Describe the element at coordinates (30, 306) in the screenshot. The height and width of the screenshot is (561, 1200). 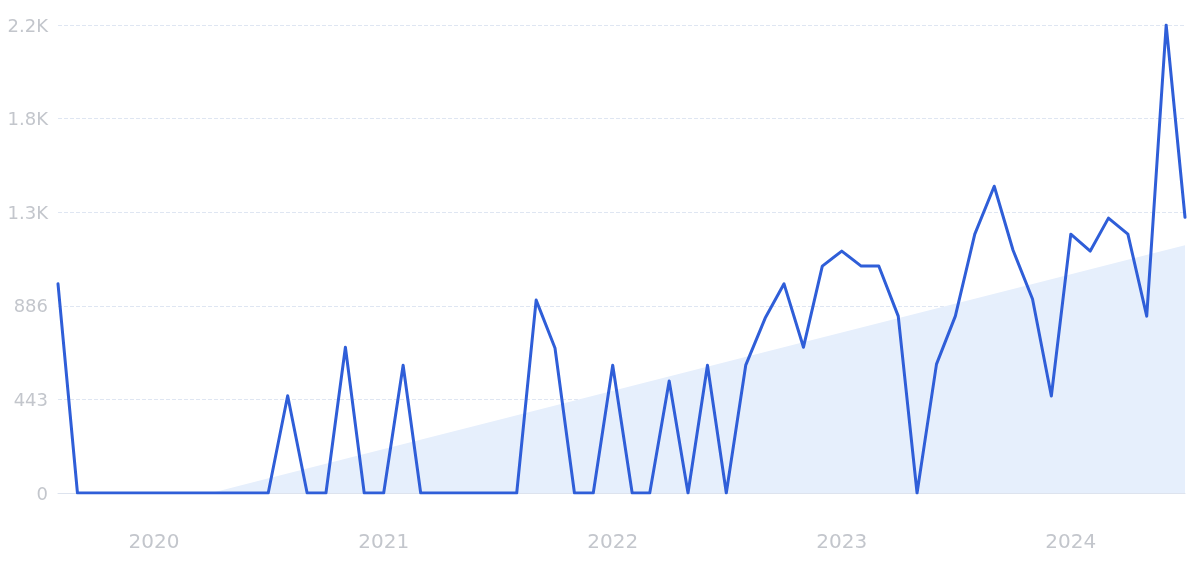
I see `y-tick-label: 886` at that location.